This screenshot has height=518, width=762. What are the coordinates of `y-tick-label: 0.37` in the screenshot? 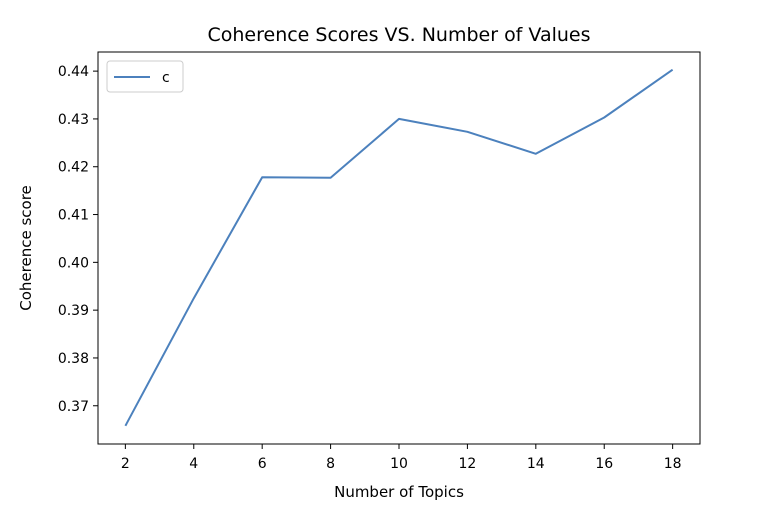 It's located at (73, 407).